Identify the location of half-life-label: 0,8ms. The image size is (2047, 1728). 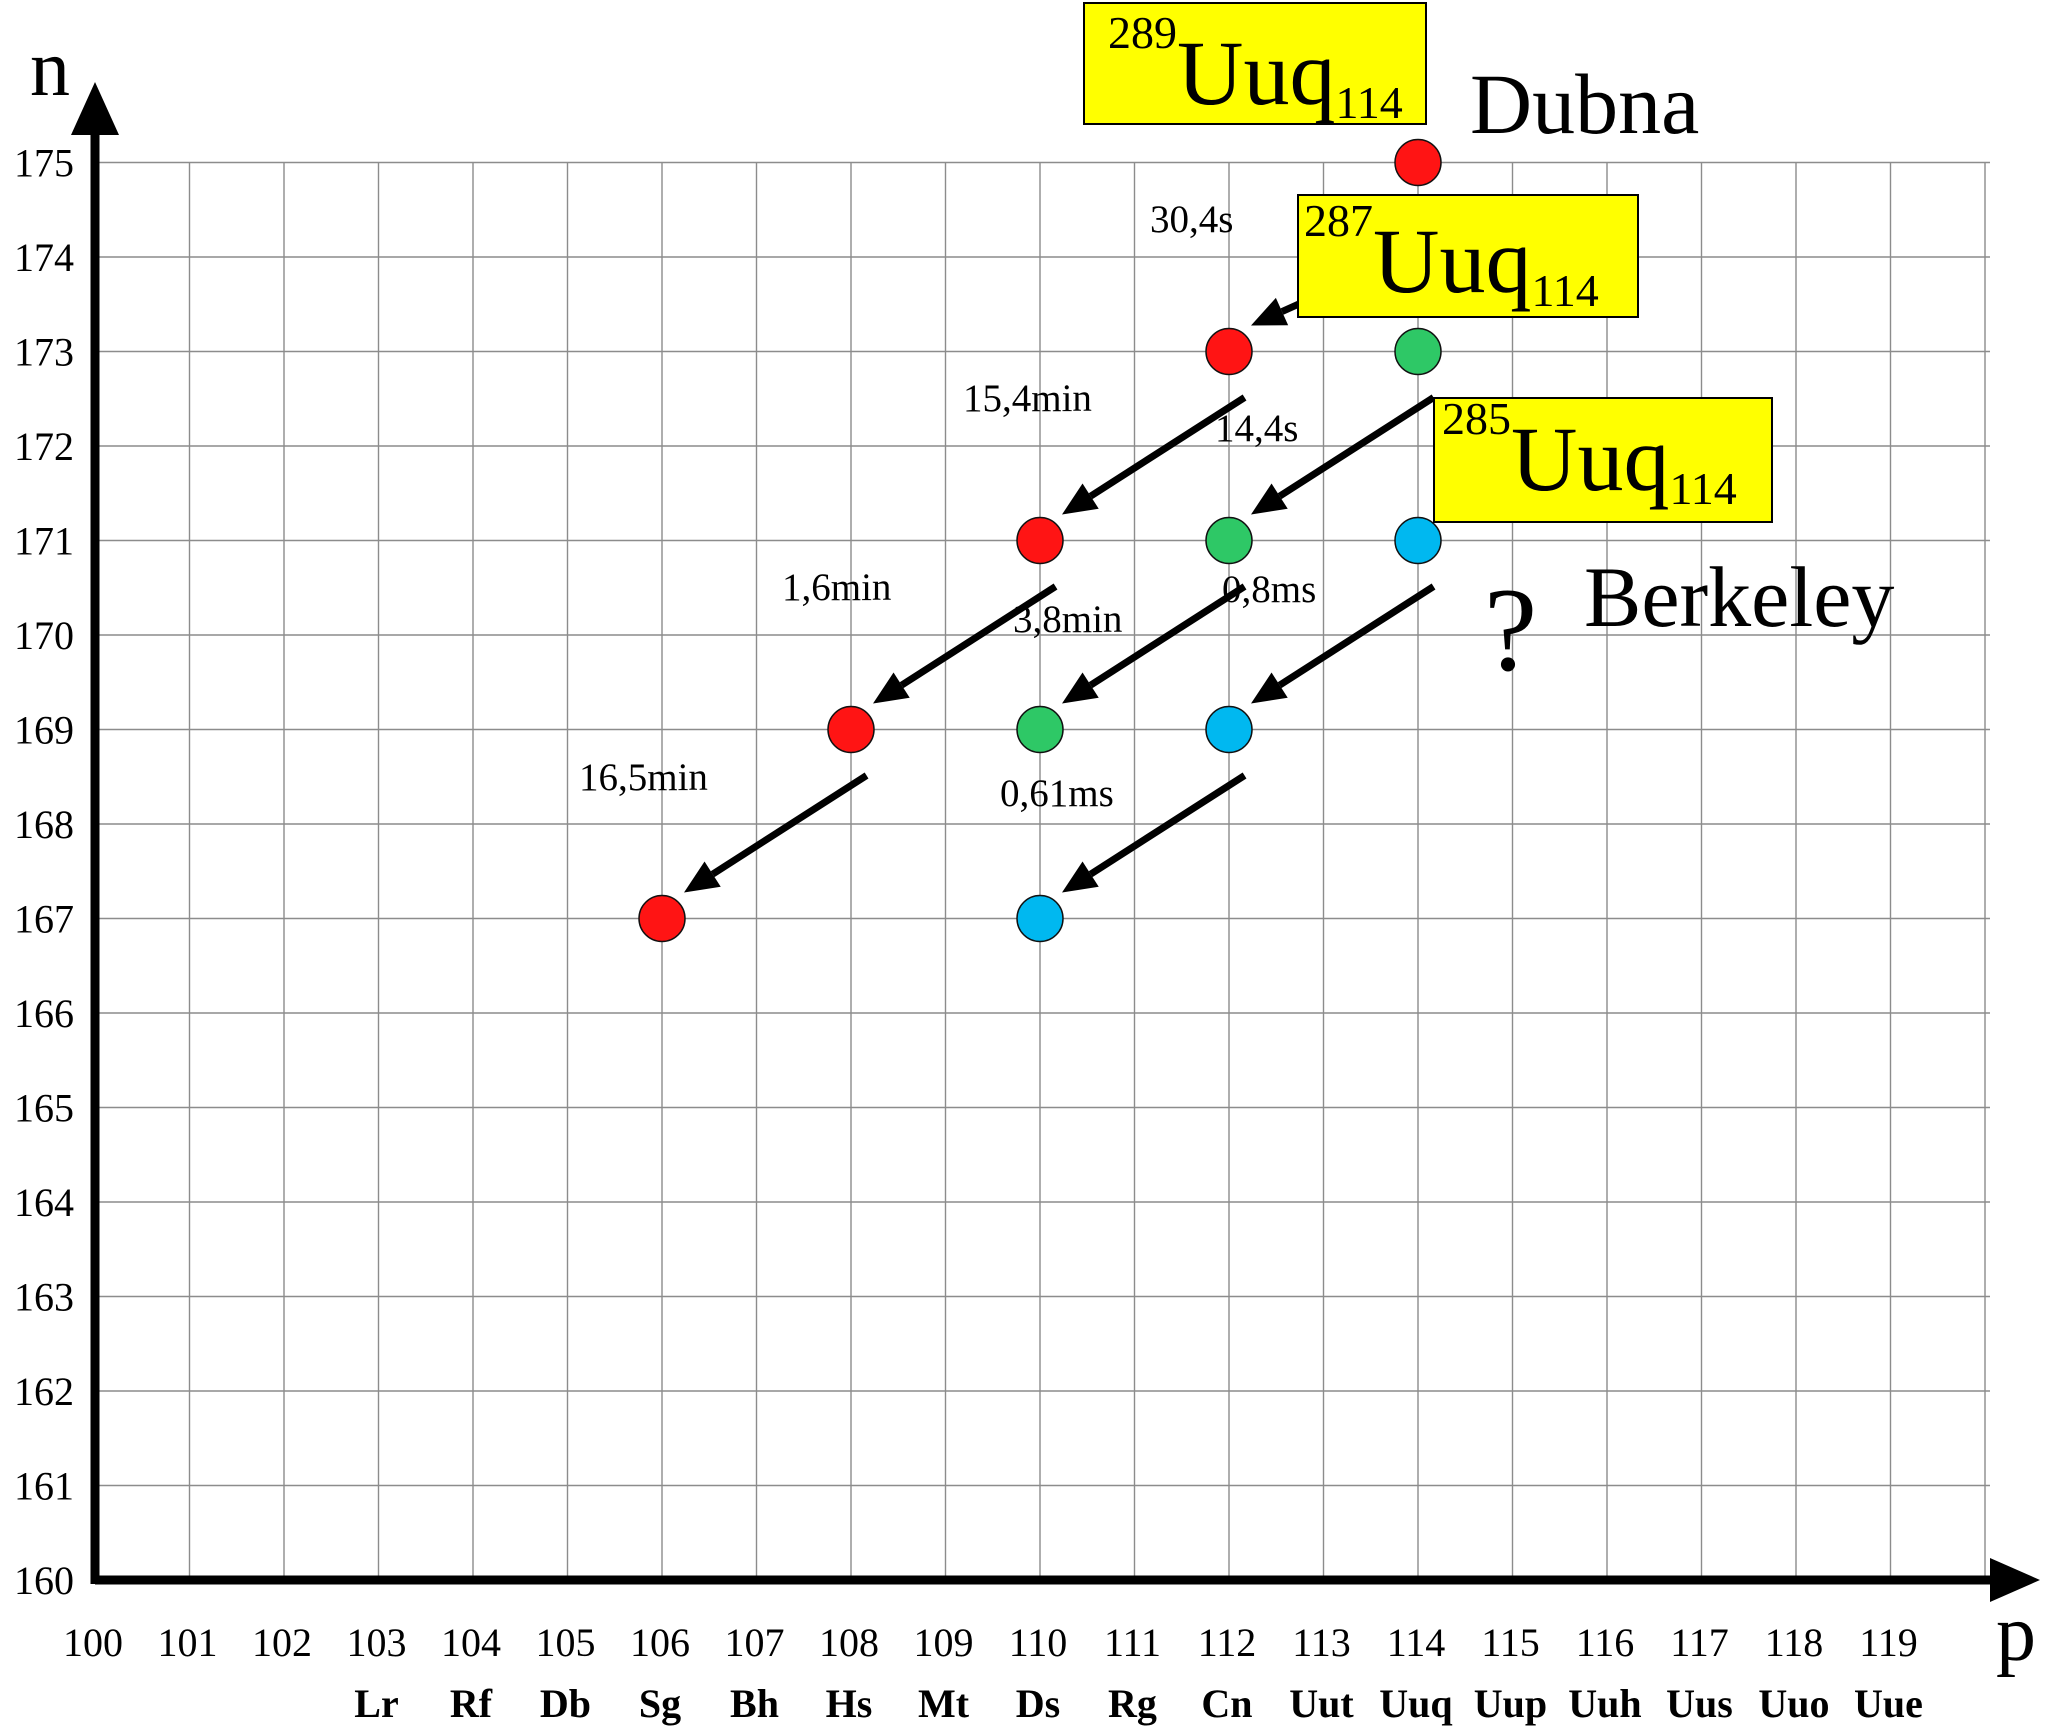
(1269, 589).